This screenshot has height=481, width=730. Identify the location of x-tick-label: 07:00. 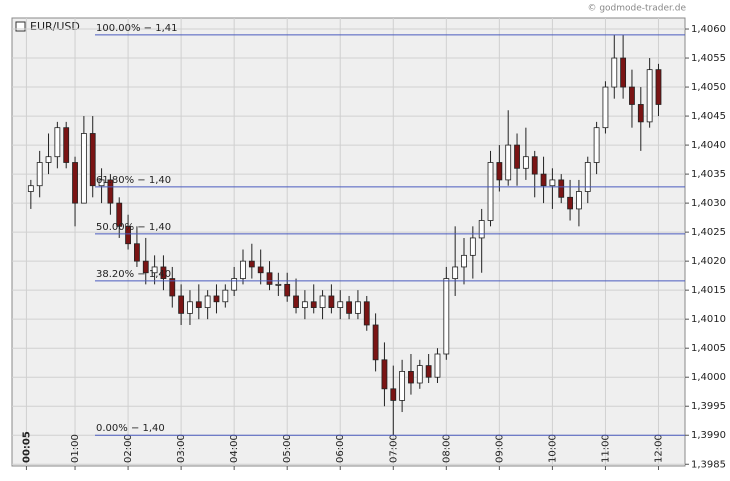
(393, 448).